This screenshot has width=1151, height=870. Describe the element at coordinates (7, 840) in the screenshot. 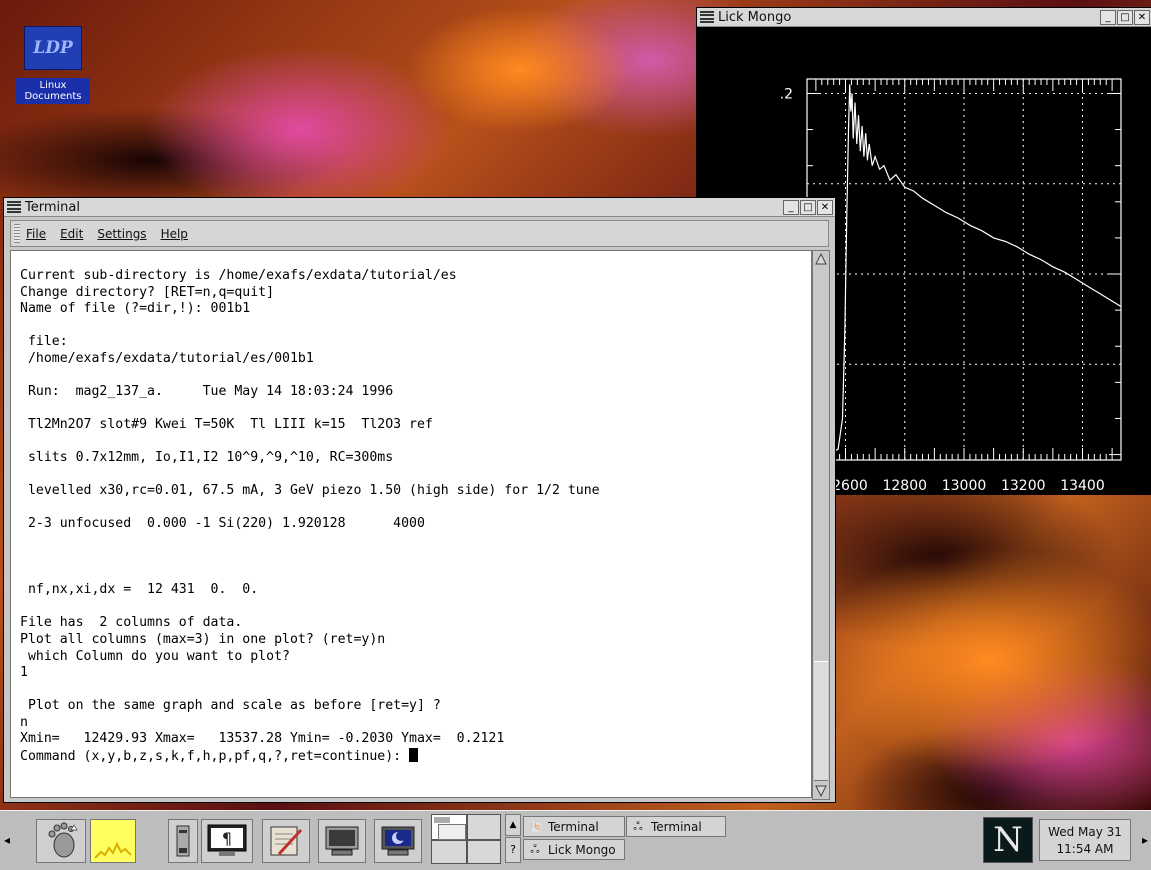

I see `panel-hide-left-button: ◂` at that location.